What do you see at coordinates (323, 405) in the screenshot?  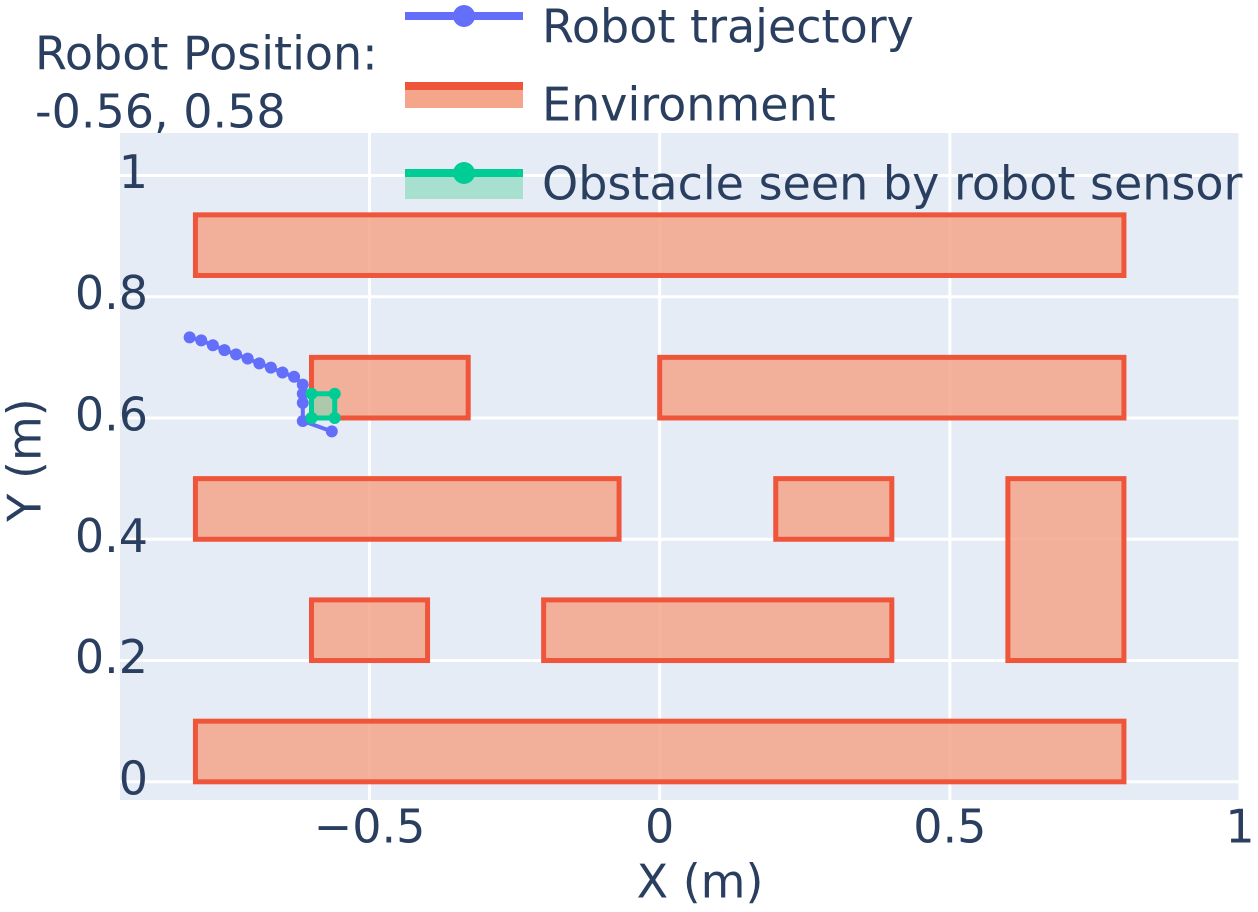 I see `obstacle-fill` at bounding box center [323, 405].